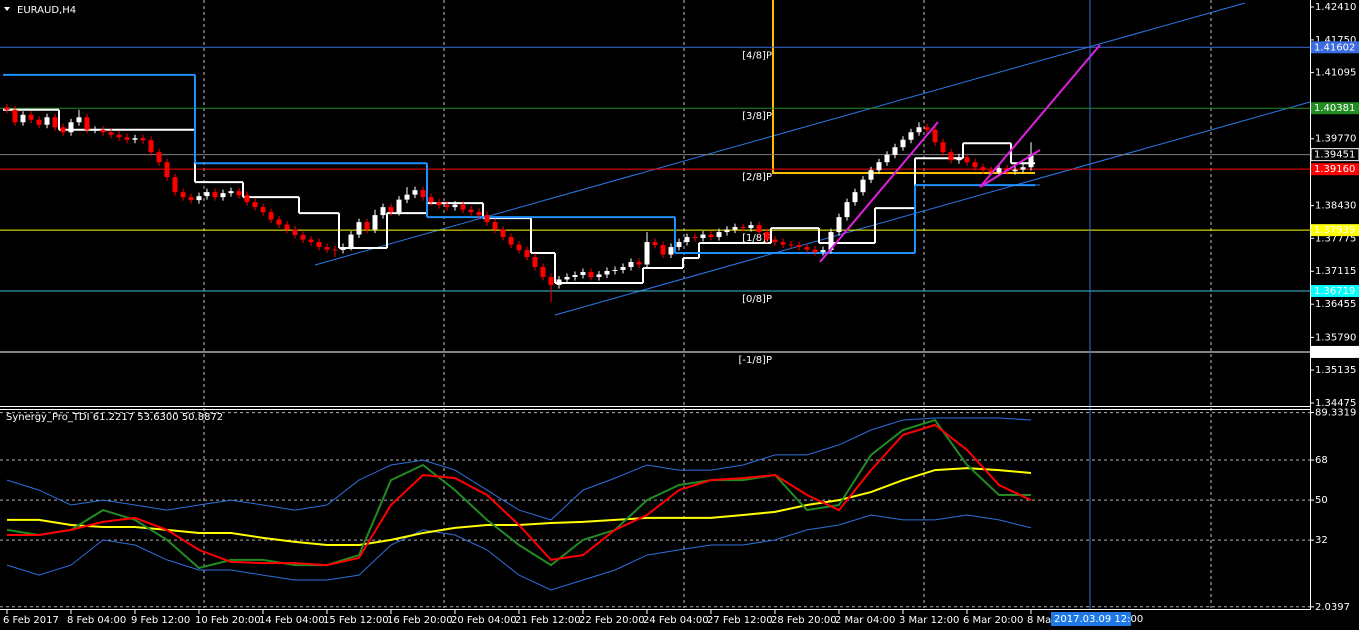 The height and width of the screenshot is (630, 1359). I want to click on level-label: [3/8]P, so click(757, 116).